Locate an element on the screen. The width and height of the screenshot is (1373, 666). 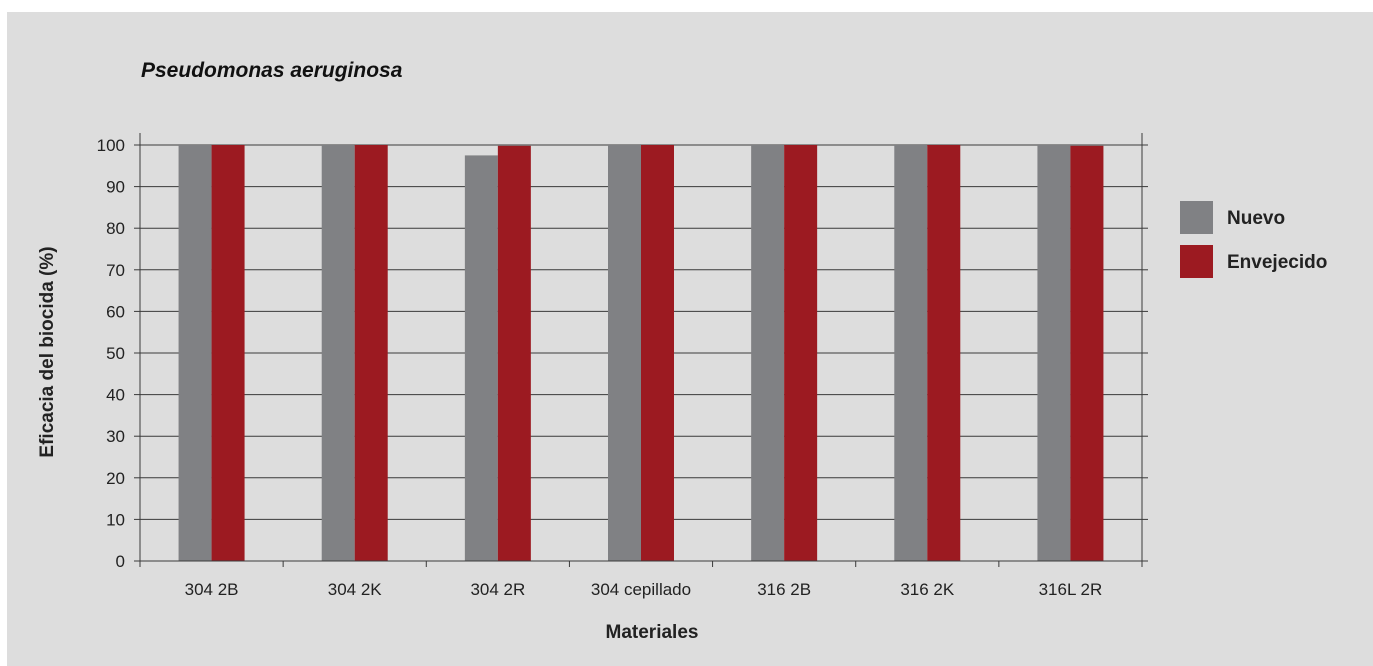
y-axis-title: Eficacia del biocida (%) is located at coordinates (47, 351).